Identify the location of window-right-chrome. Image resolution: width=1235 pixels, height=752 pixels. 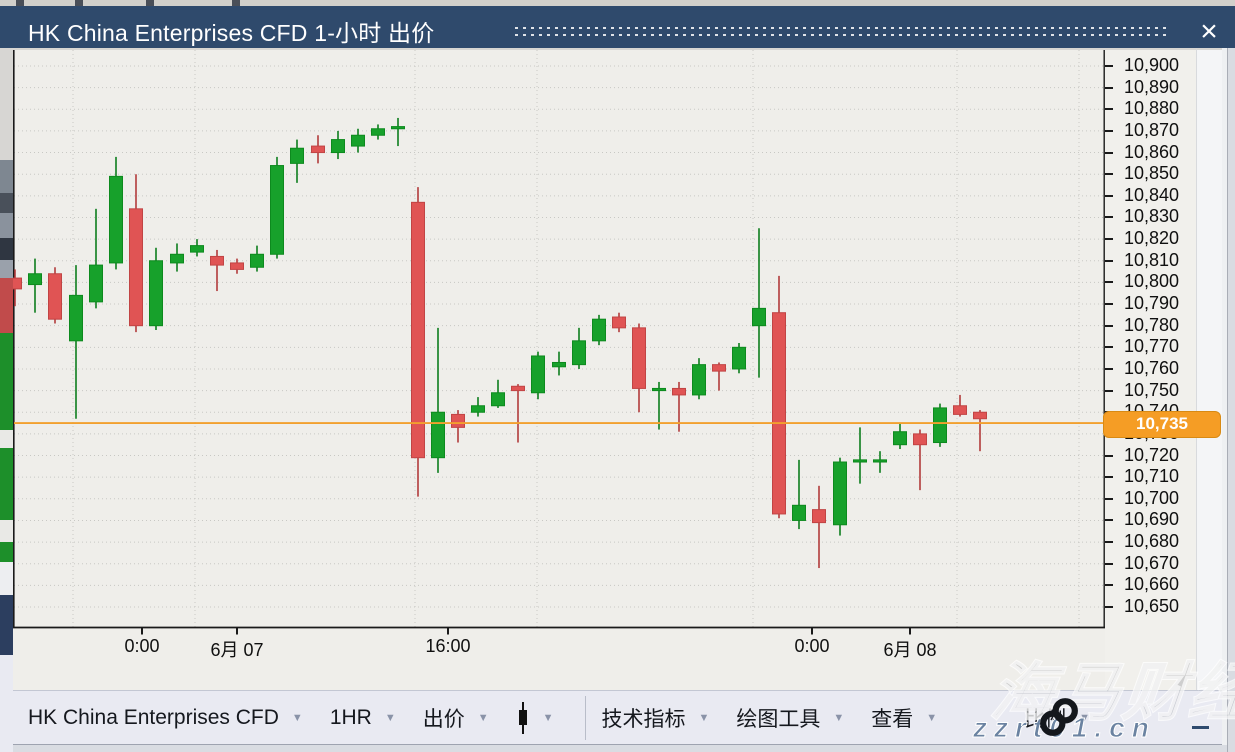
(1224, 400).